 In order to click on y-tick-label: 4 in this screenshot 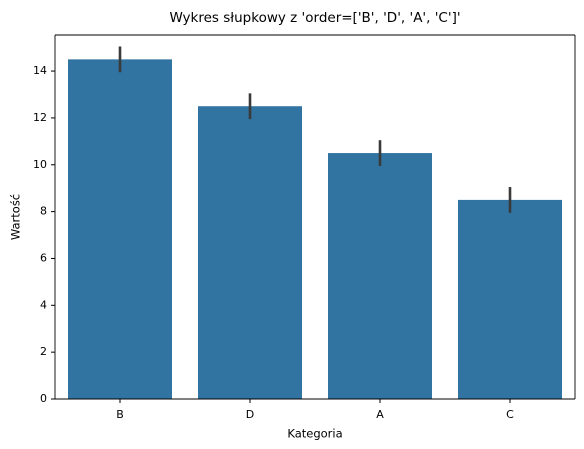, I will do `click(43, 304)`.